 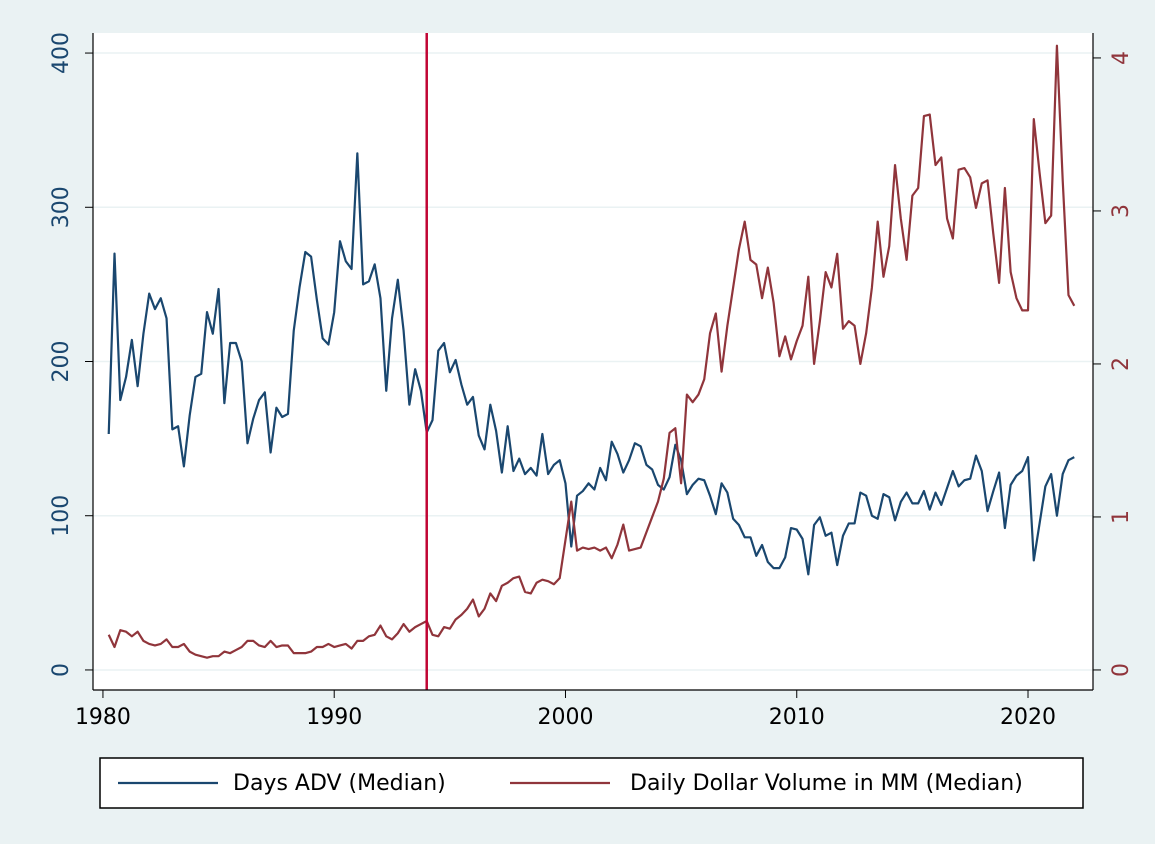 I want to click on y-tick-label: 400, so click(x=61, y=53).